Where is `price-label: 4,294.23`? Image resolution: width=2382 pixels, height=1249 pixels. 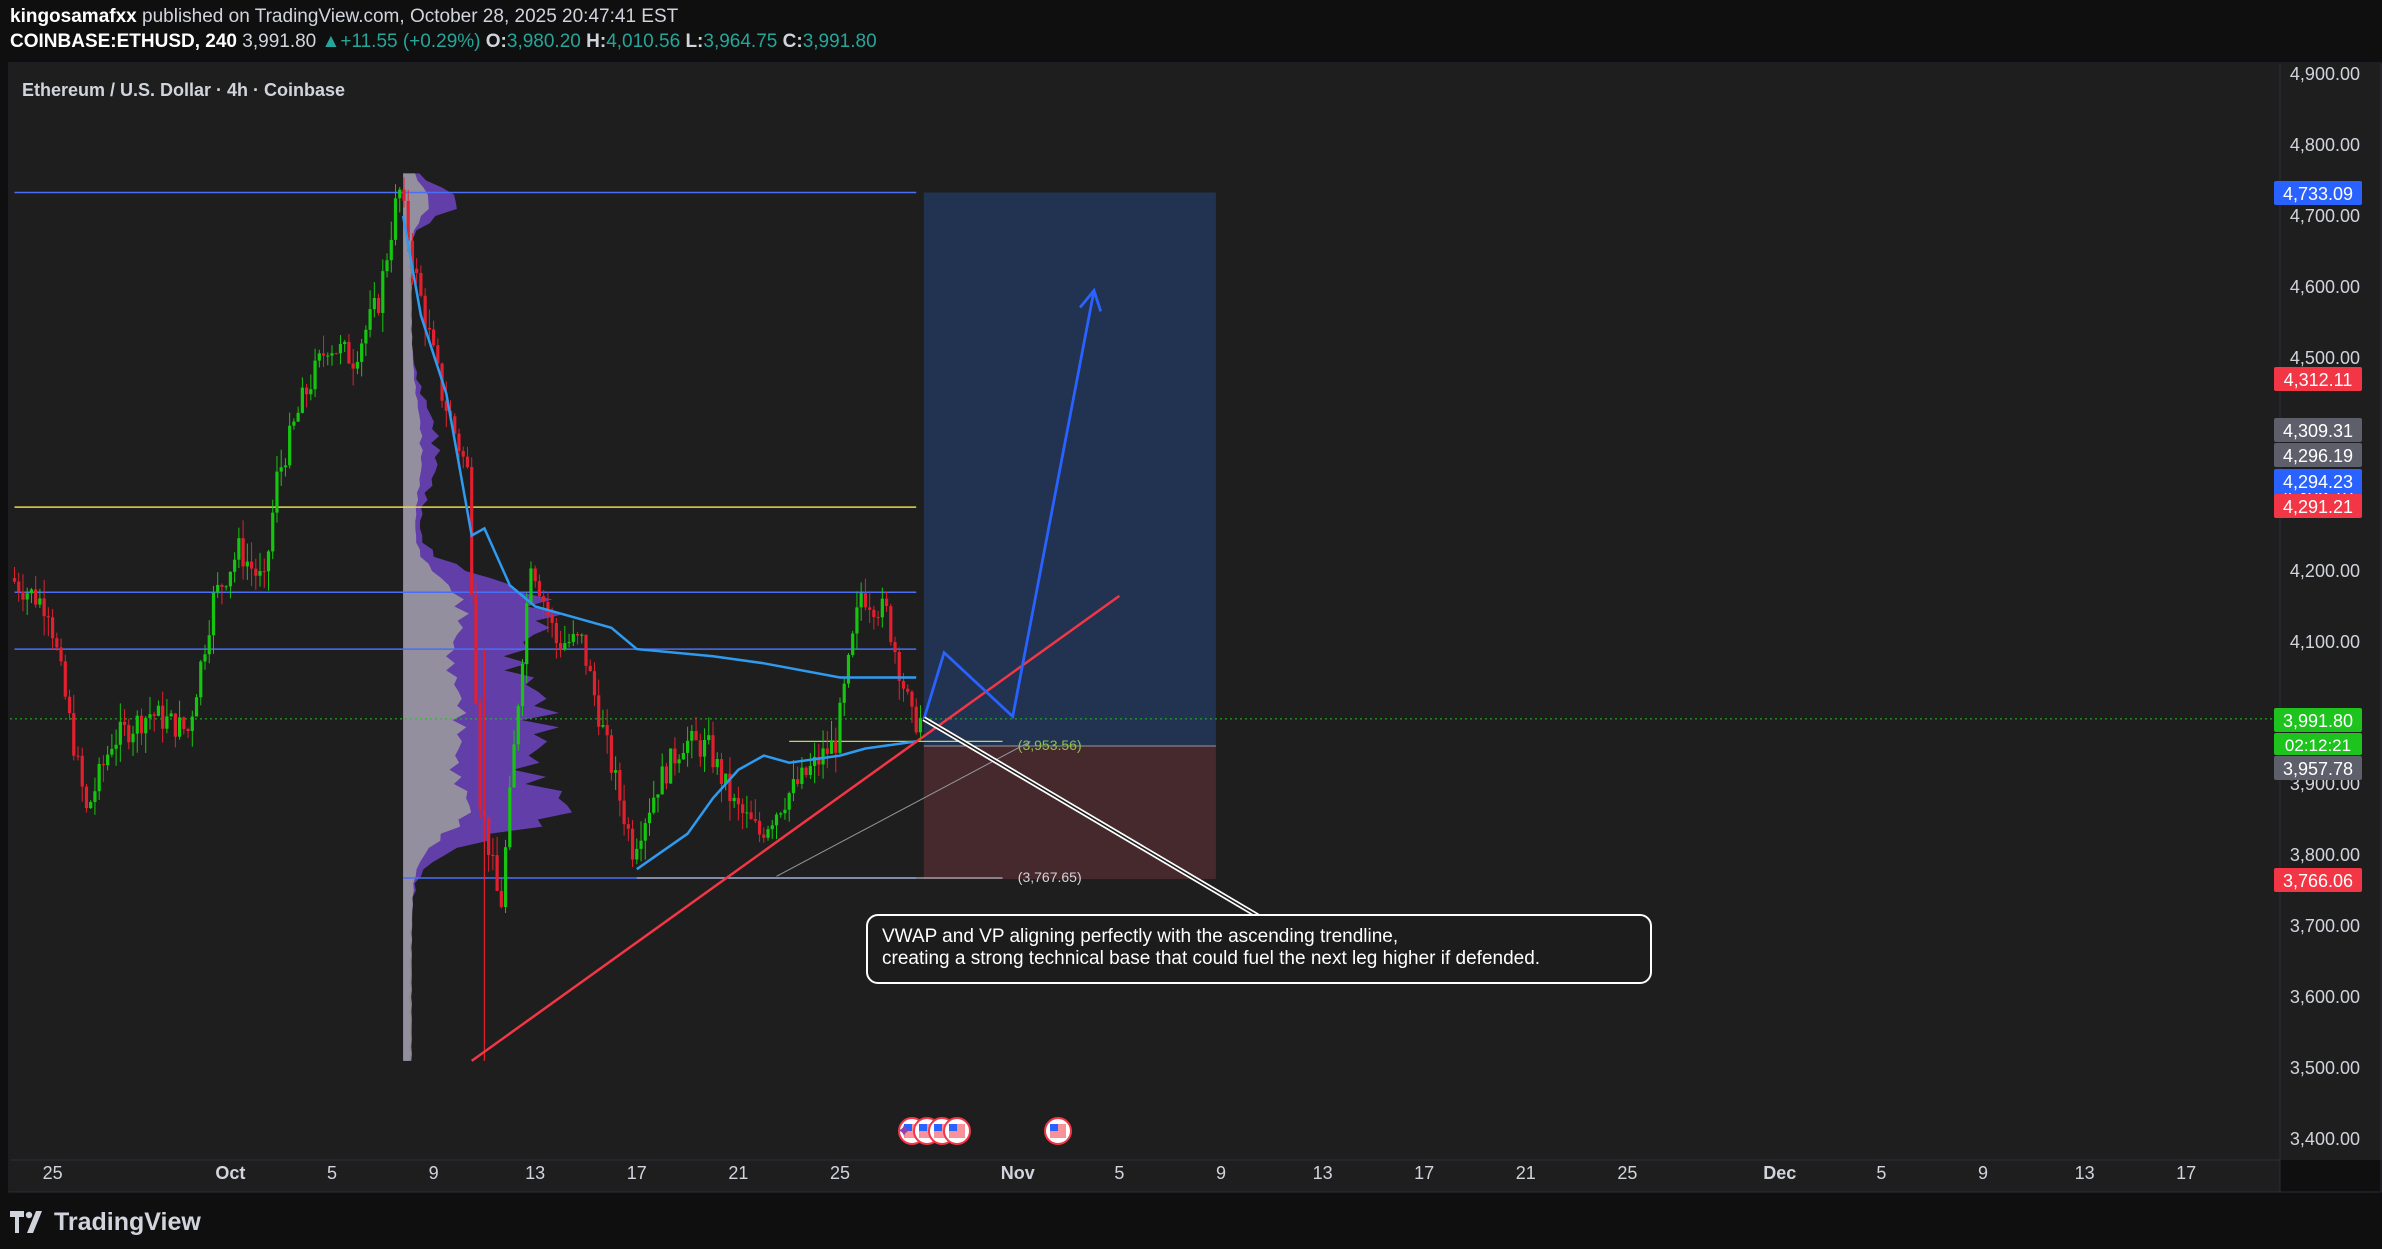
price-label: 4,294.23 is located at coordinates (2318, 482).